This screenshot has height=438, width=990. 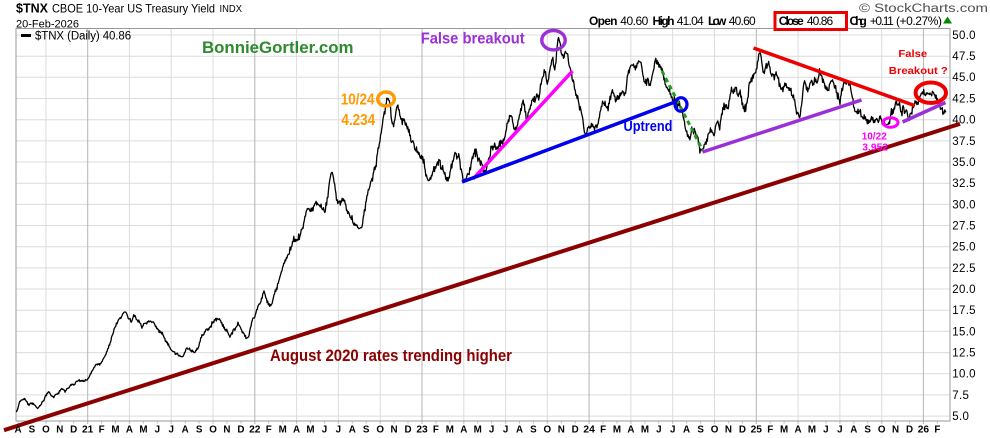 What do you see at coordinates (648, 127) in the screenshot?
I see `svg-text: Uptrend` at bounding box center [648, 127].